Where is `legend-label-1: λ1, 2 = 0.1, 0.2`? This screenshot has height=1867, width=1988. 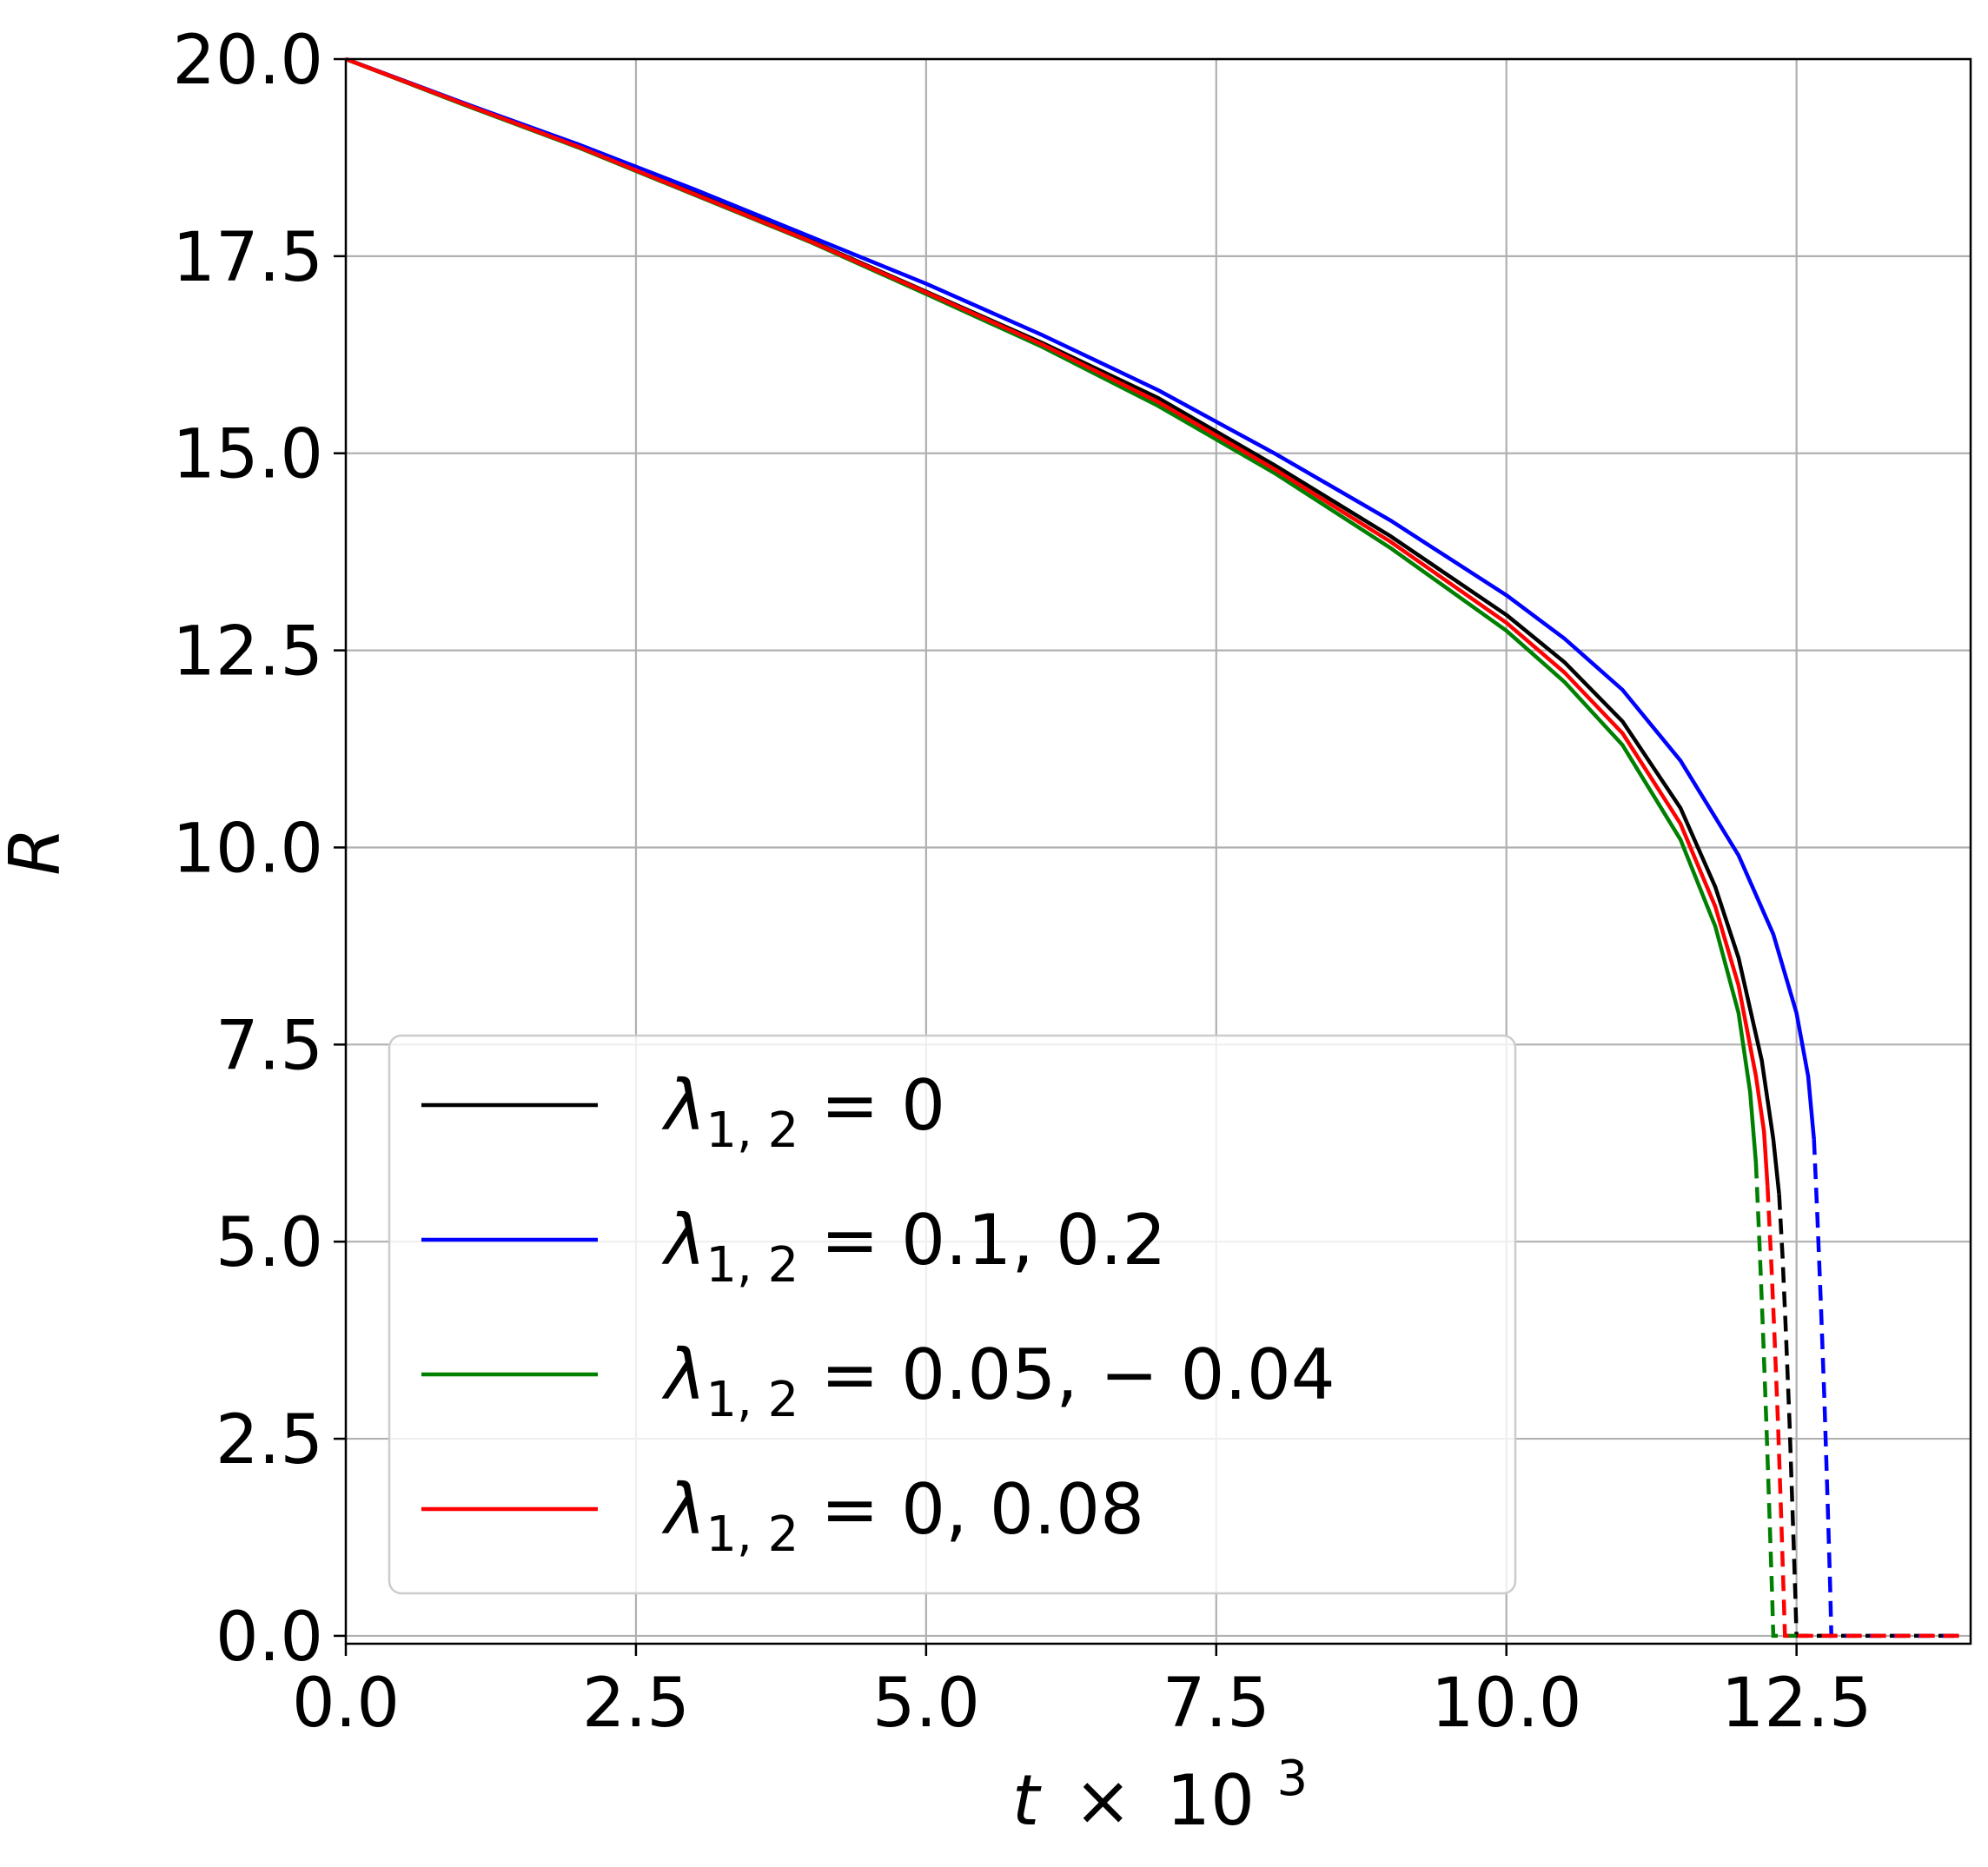 legend-label-1: λ1, 2 = 0.1, 0.2 is located at coordinates (913, 1247).